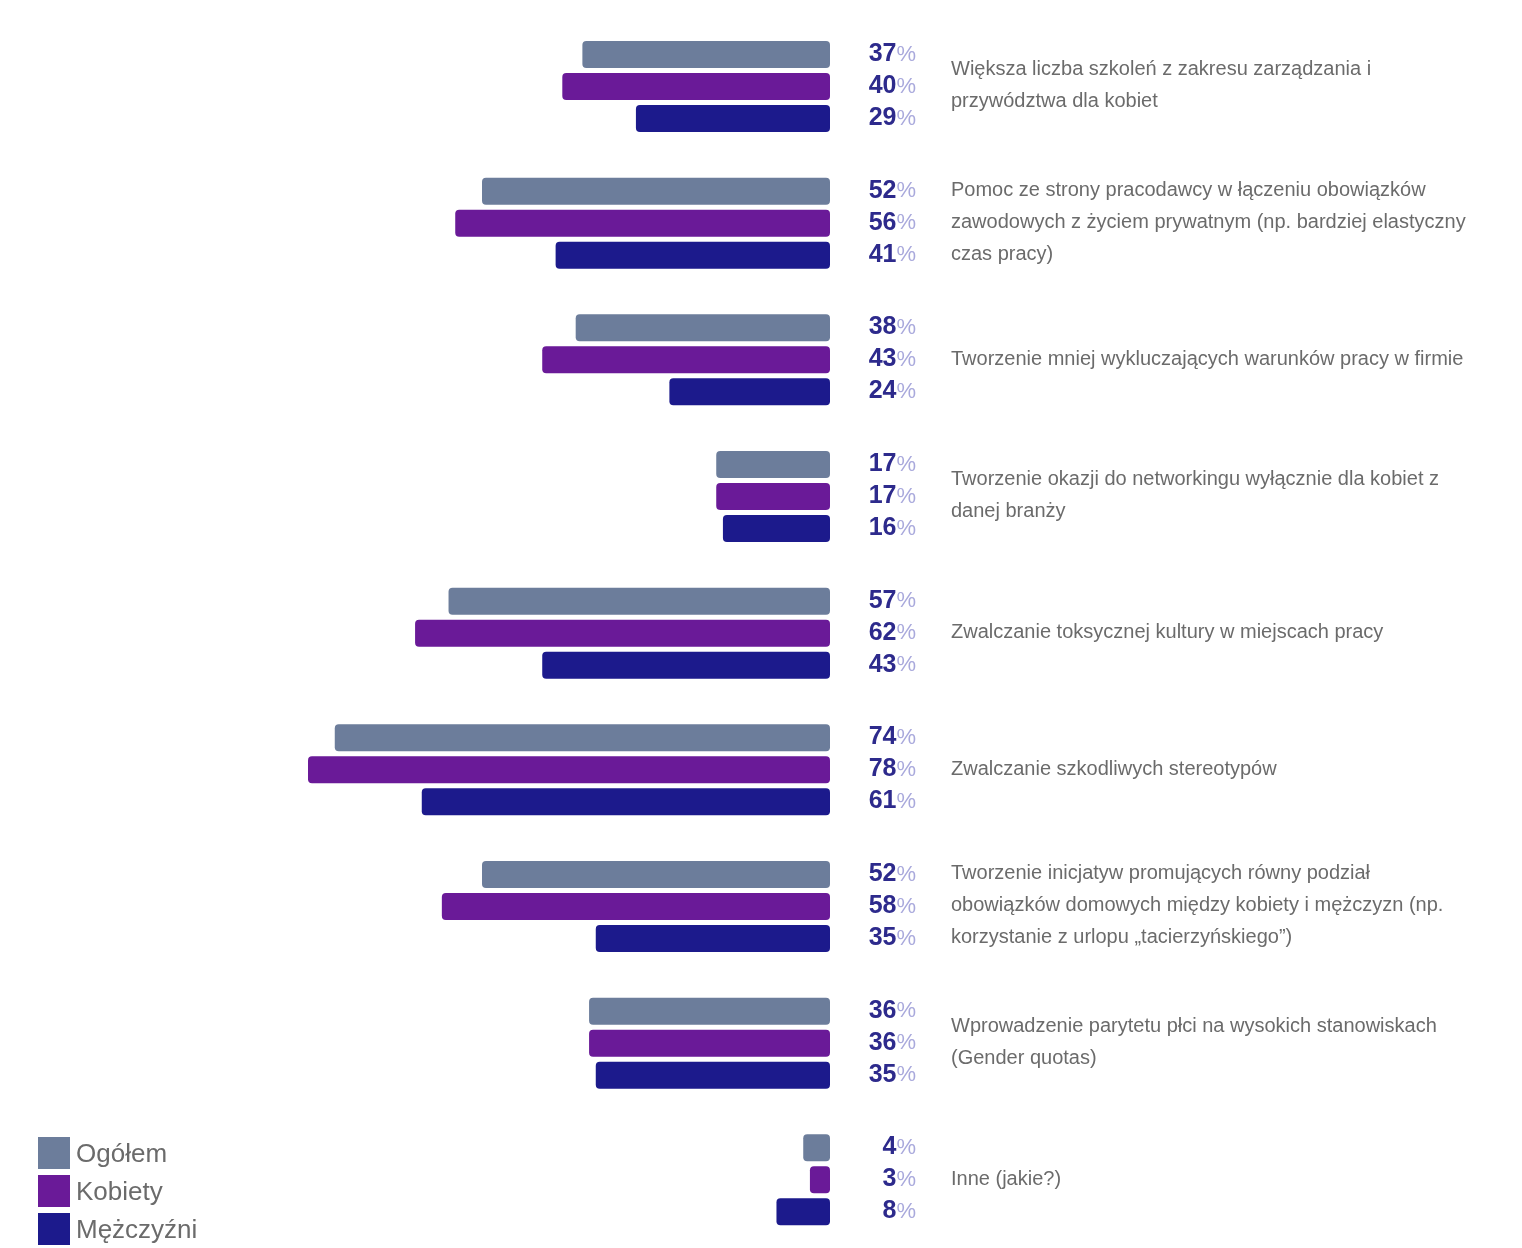 The width and height of the screenshot is (1522, 1248). I want to click on data-label: 16%, so click(892, 526).